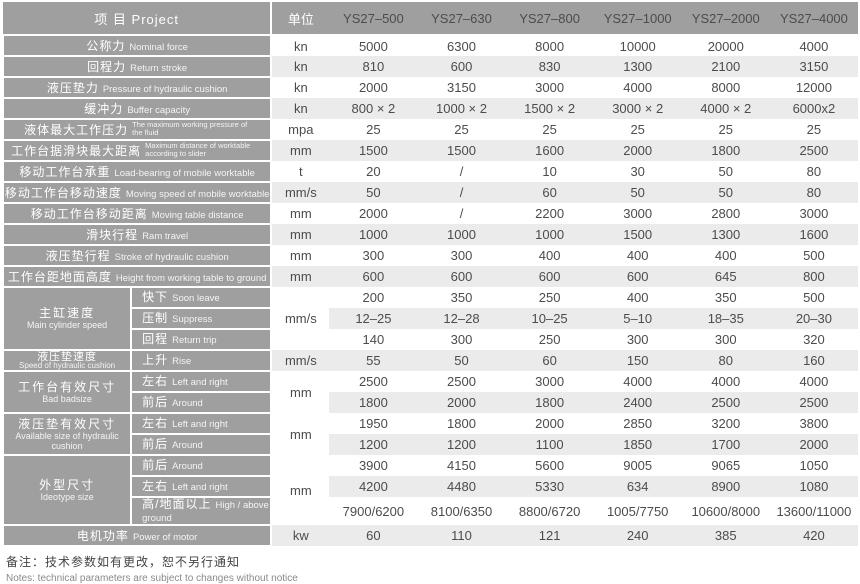 This screenshot has width=860, height=584. What do you see at coordinates (67, 386) in the screenshot?
I see `group-label-zh: 工作台有效尺寸` at bounding box center [67, 386].